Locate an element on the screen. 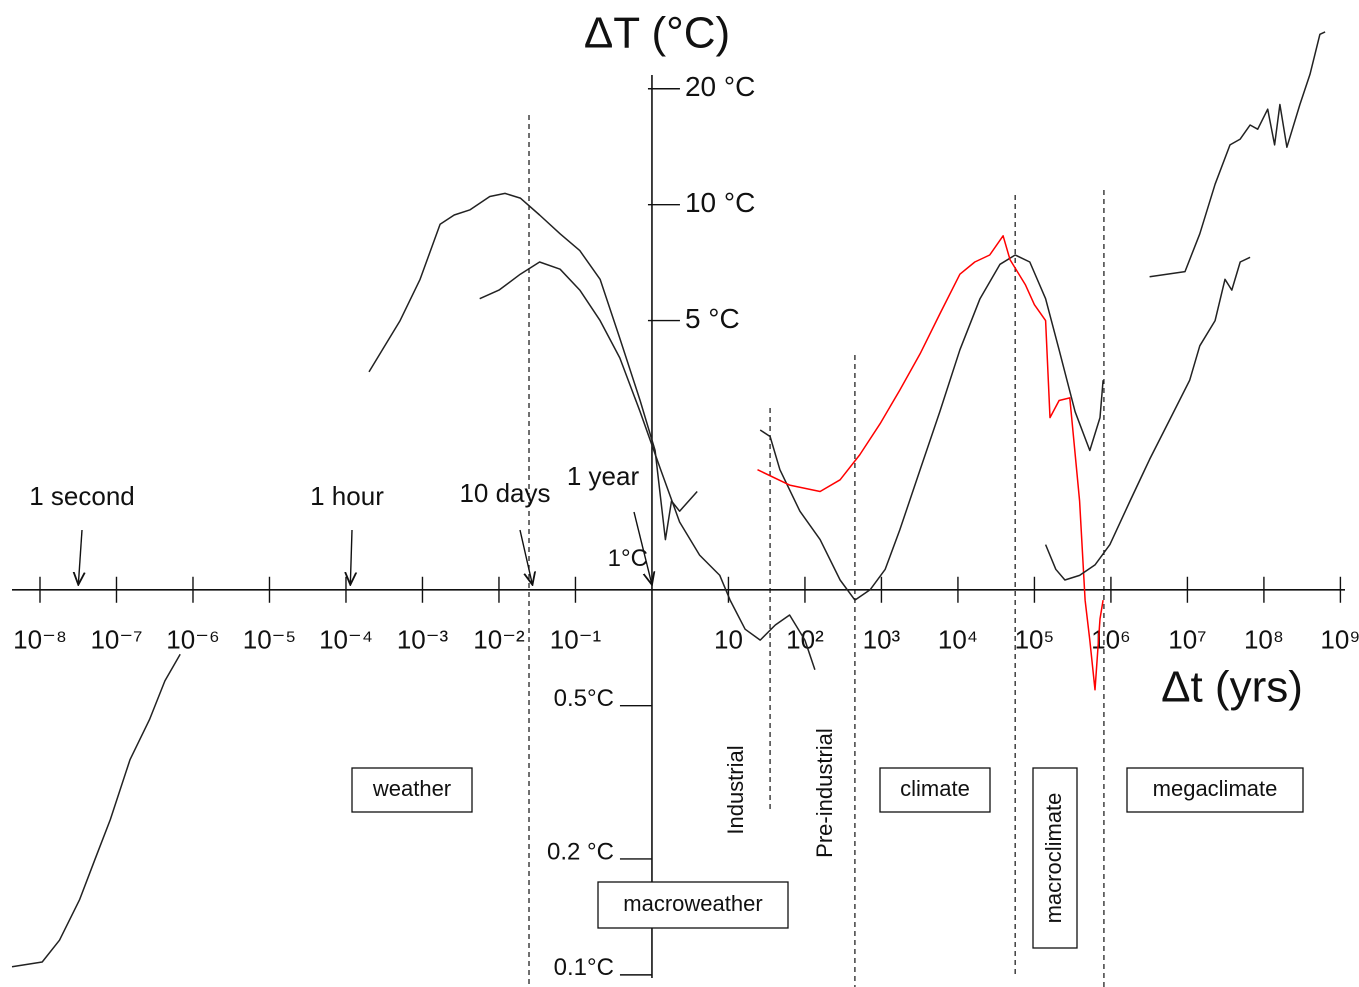 Image resolution: width=1359 pixels, height=987 pixels. y-tick-label: 0.2 °C is located at coordinates (580, 851).